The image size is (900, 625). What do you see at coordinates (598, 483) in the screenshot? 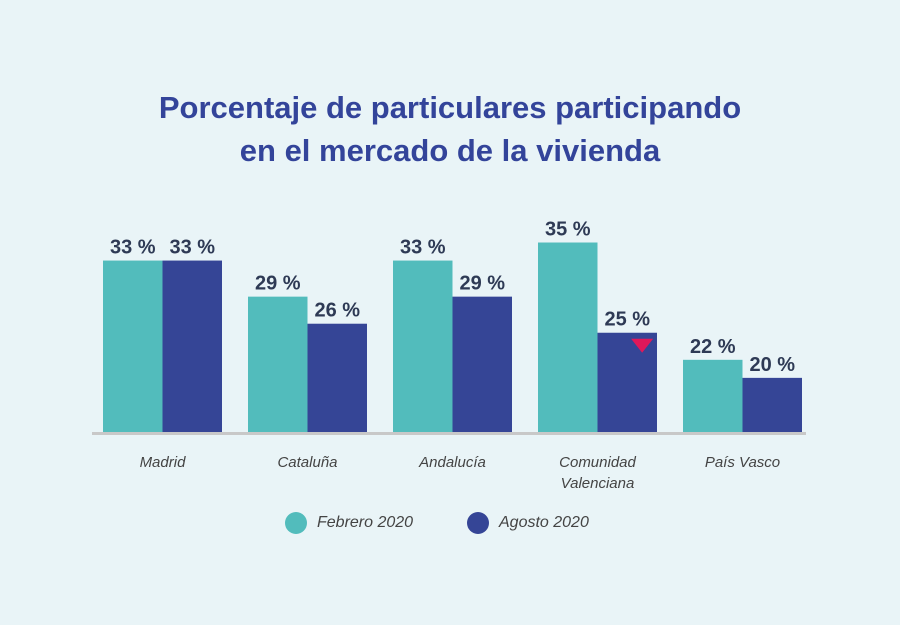
I see `category-label: Valenciana` at bounding box center [598, 483].